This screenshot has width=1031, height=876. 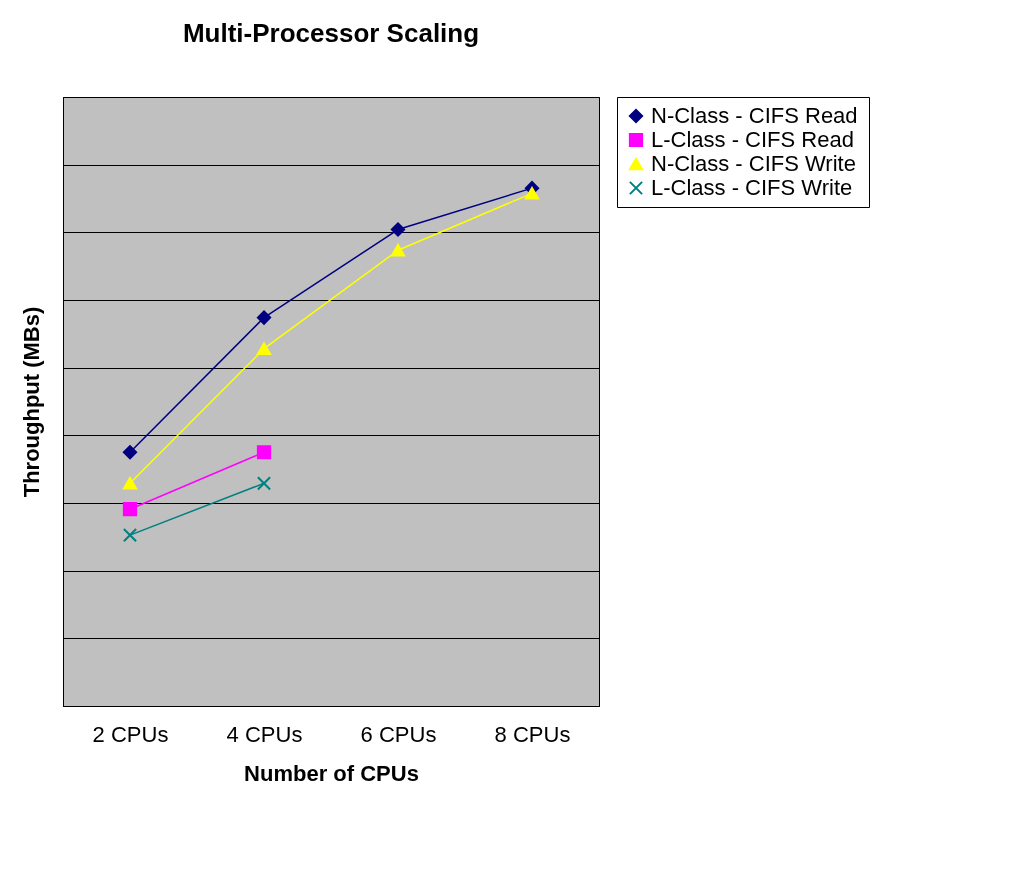 What do you see at coordinates (331, 32) in the screenshot?
I see `chart-title: Multi-Processor Scaling` at bounding box center [331, 32].